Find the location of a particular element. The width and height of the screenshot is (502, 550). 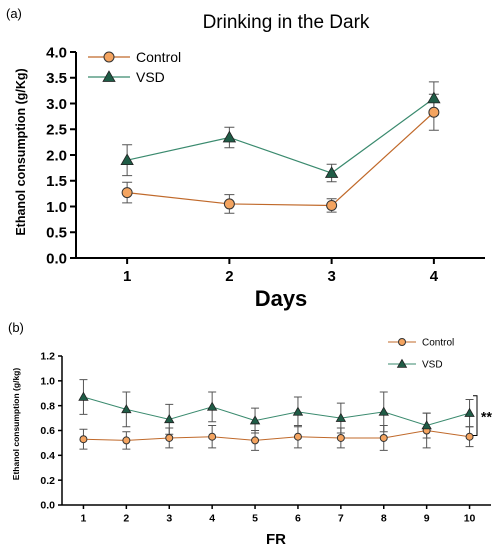

significance-marker: ** is located at coordinates (486, 417).